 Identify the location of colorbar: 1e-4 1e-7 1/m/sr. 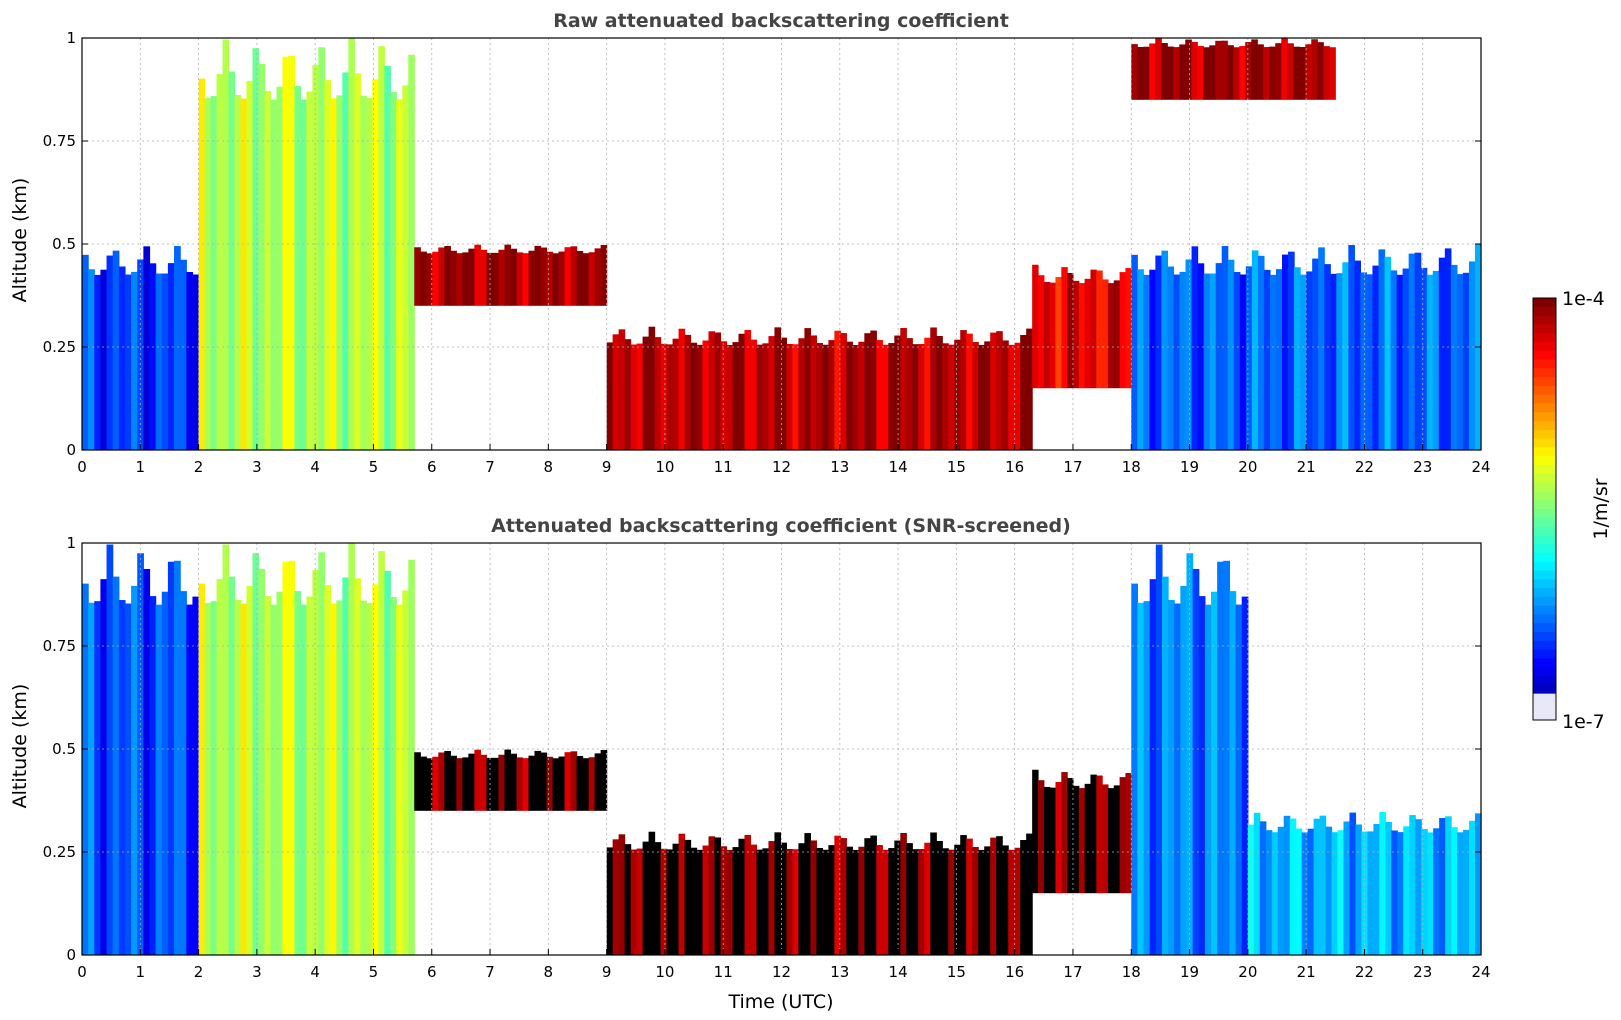
(1572, 510).